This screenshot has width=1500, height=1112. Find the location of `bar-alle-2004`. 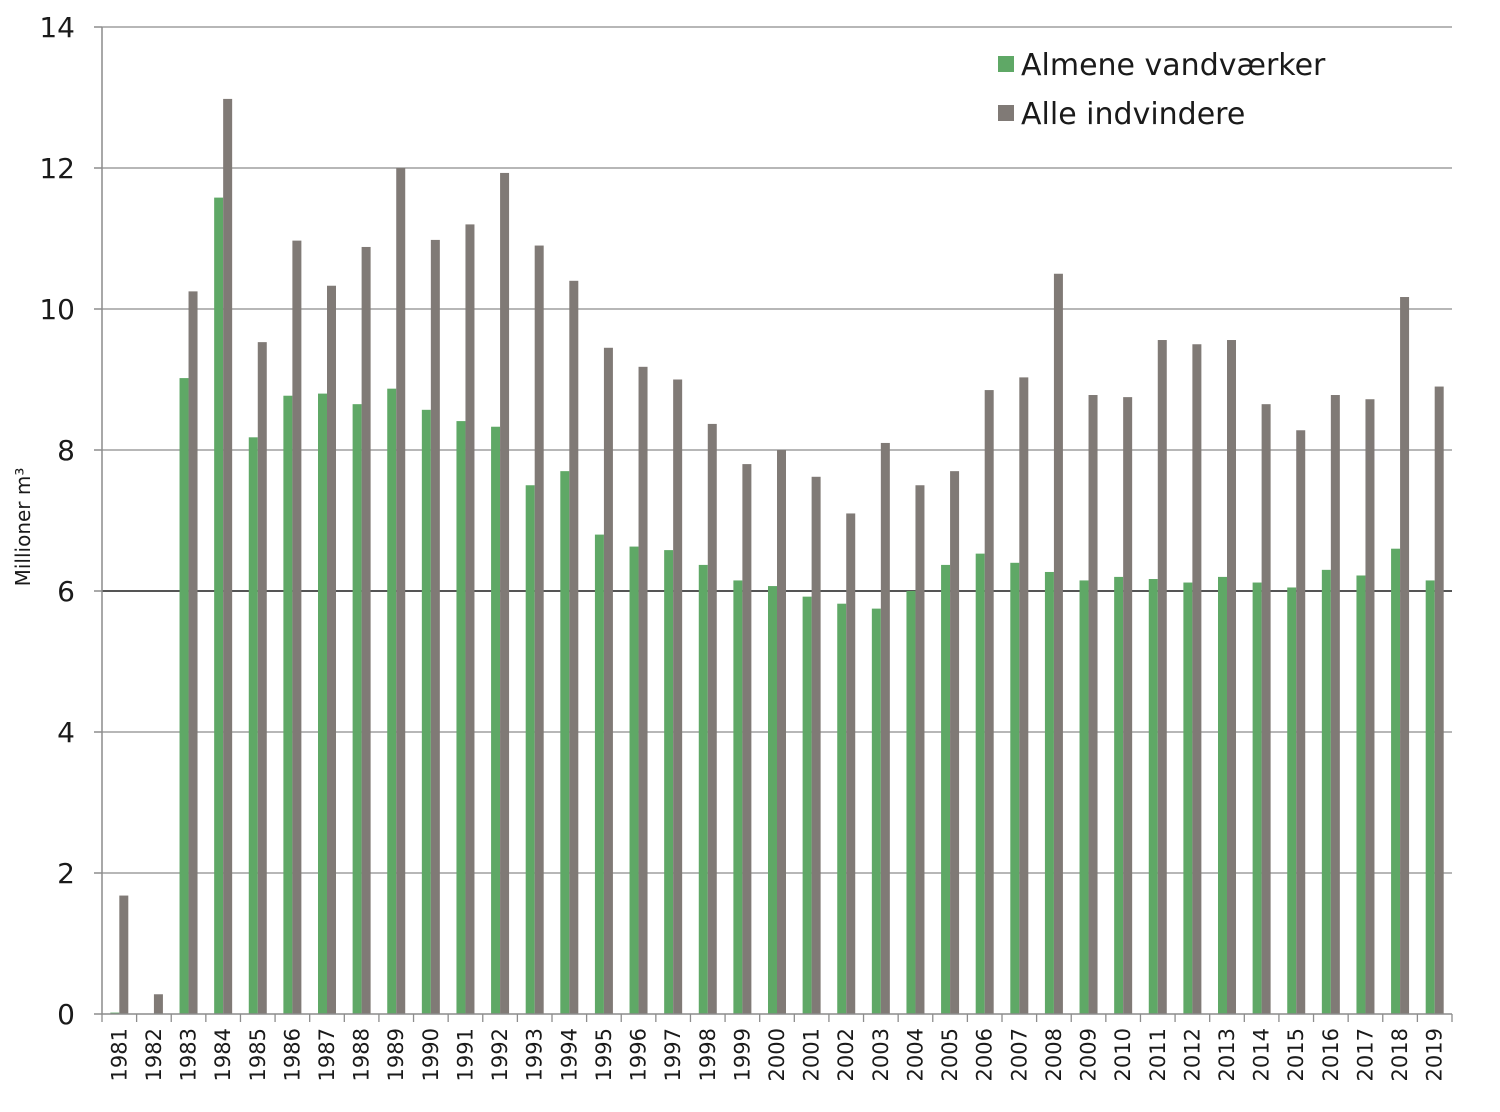

bar-alle-2004 is located at coordinates (920, 749).